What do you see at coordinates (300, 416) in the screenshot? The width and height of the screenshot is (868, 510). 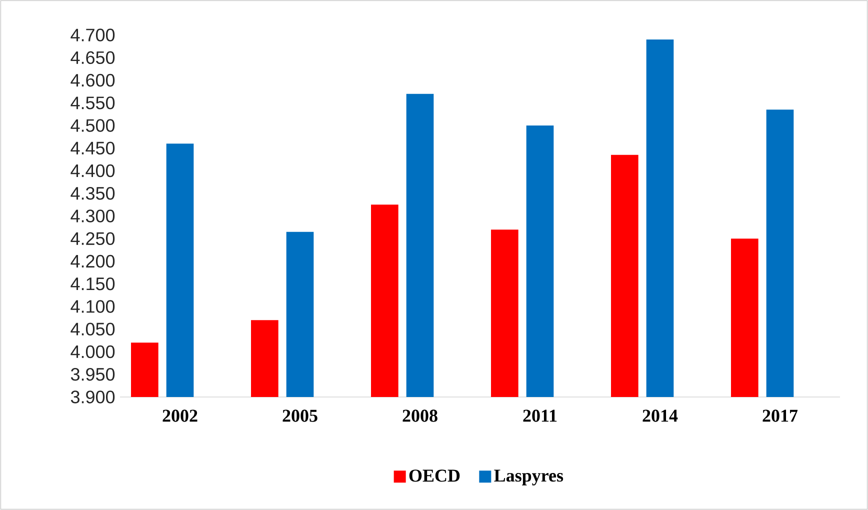 I see `x-tick-label: 2005` at bounding box center [300, 416].